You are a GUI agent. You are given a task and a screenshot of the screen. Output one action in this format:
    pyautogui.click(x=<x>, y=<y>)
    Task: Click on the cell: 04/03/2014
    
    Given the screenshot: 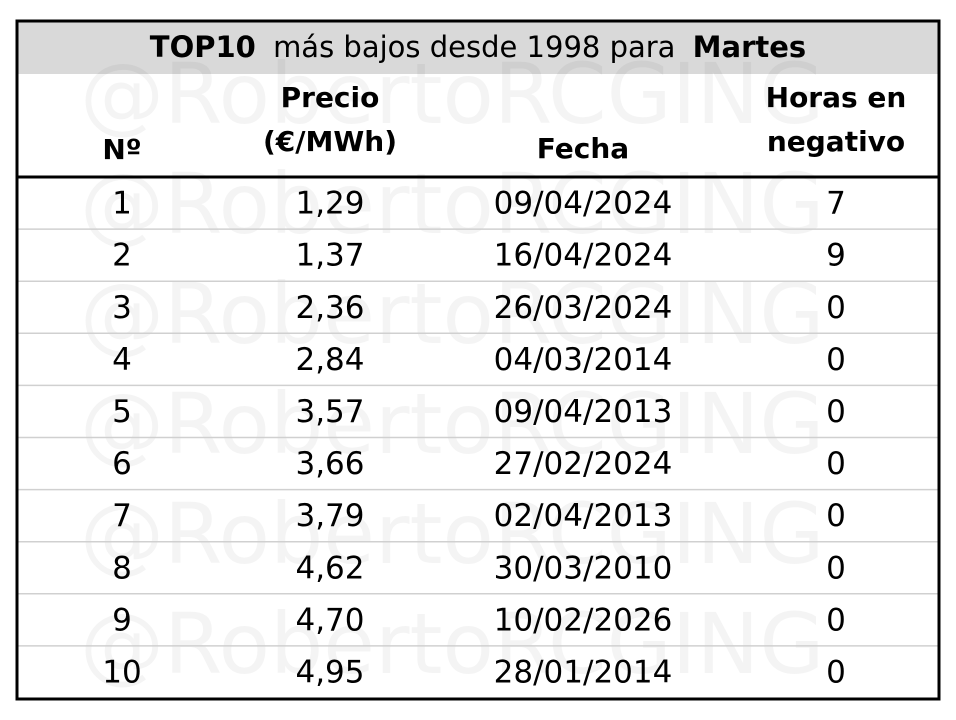 What is the action you would take?
    pyautogui.click(x=583, y=360)
    